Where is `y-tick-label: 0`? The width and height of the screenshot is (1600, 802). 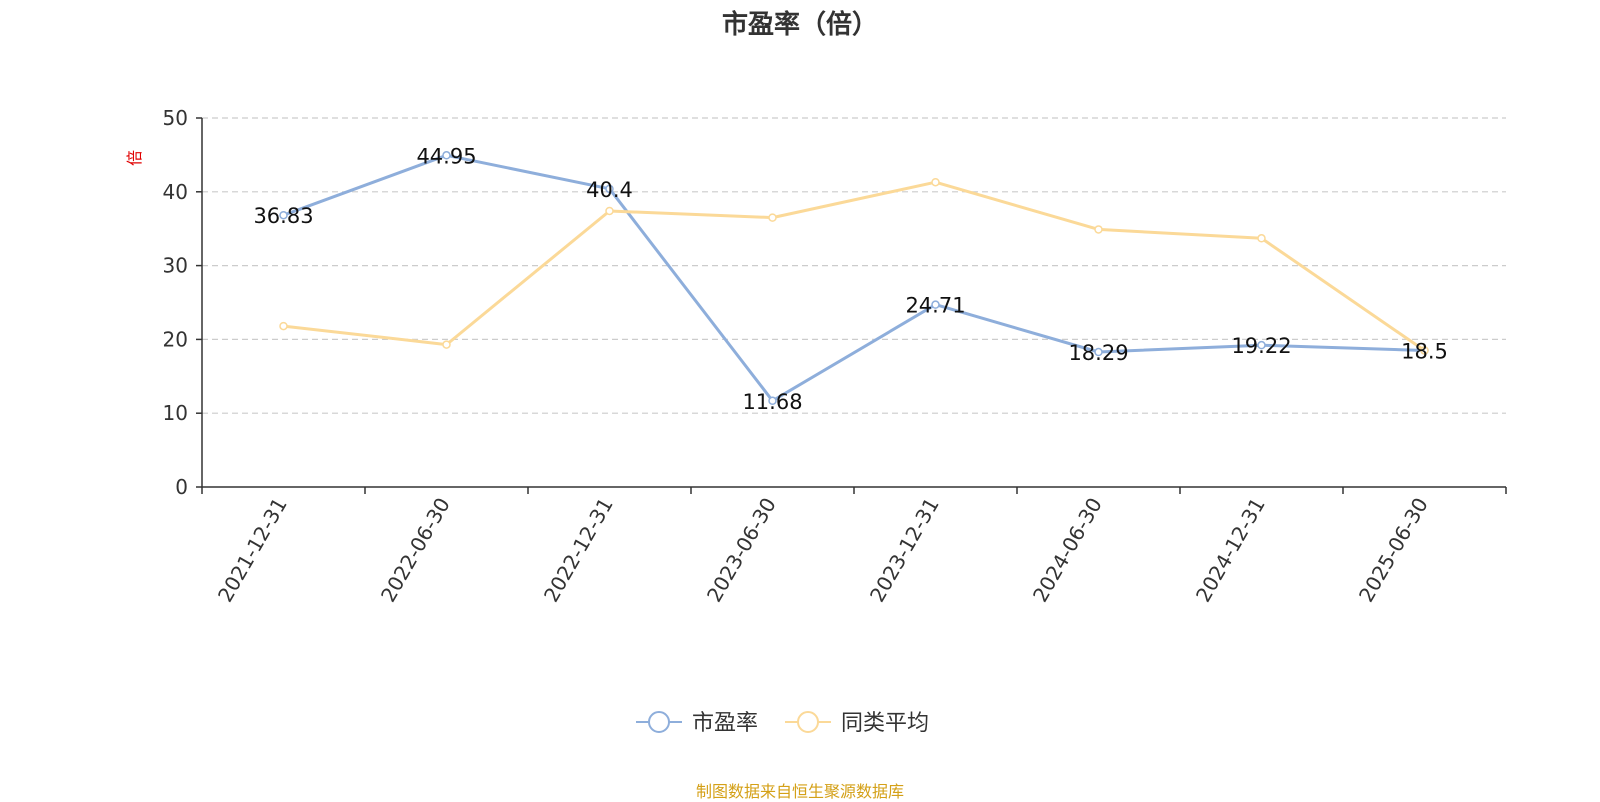 y-tick-label: 0 is located at coordinates (181, 487).